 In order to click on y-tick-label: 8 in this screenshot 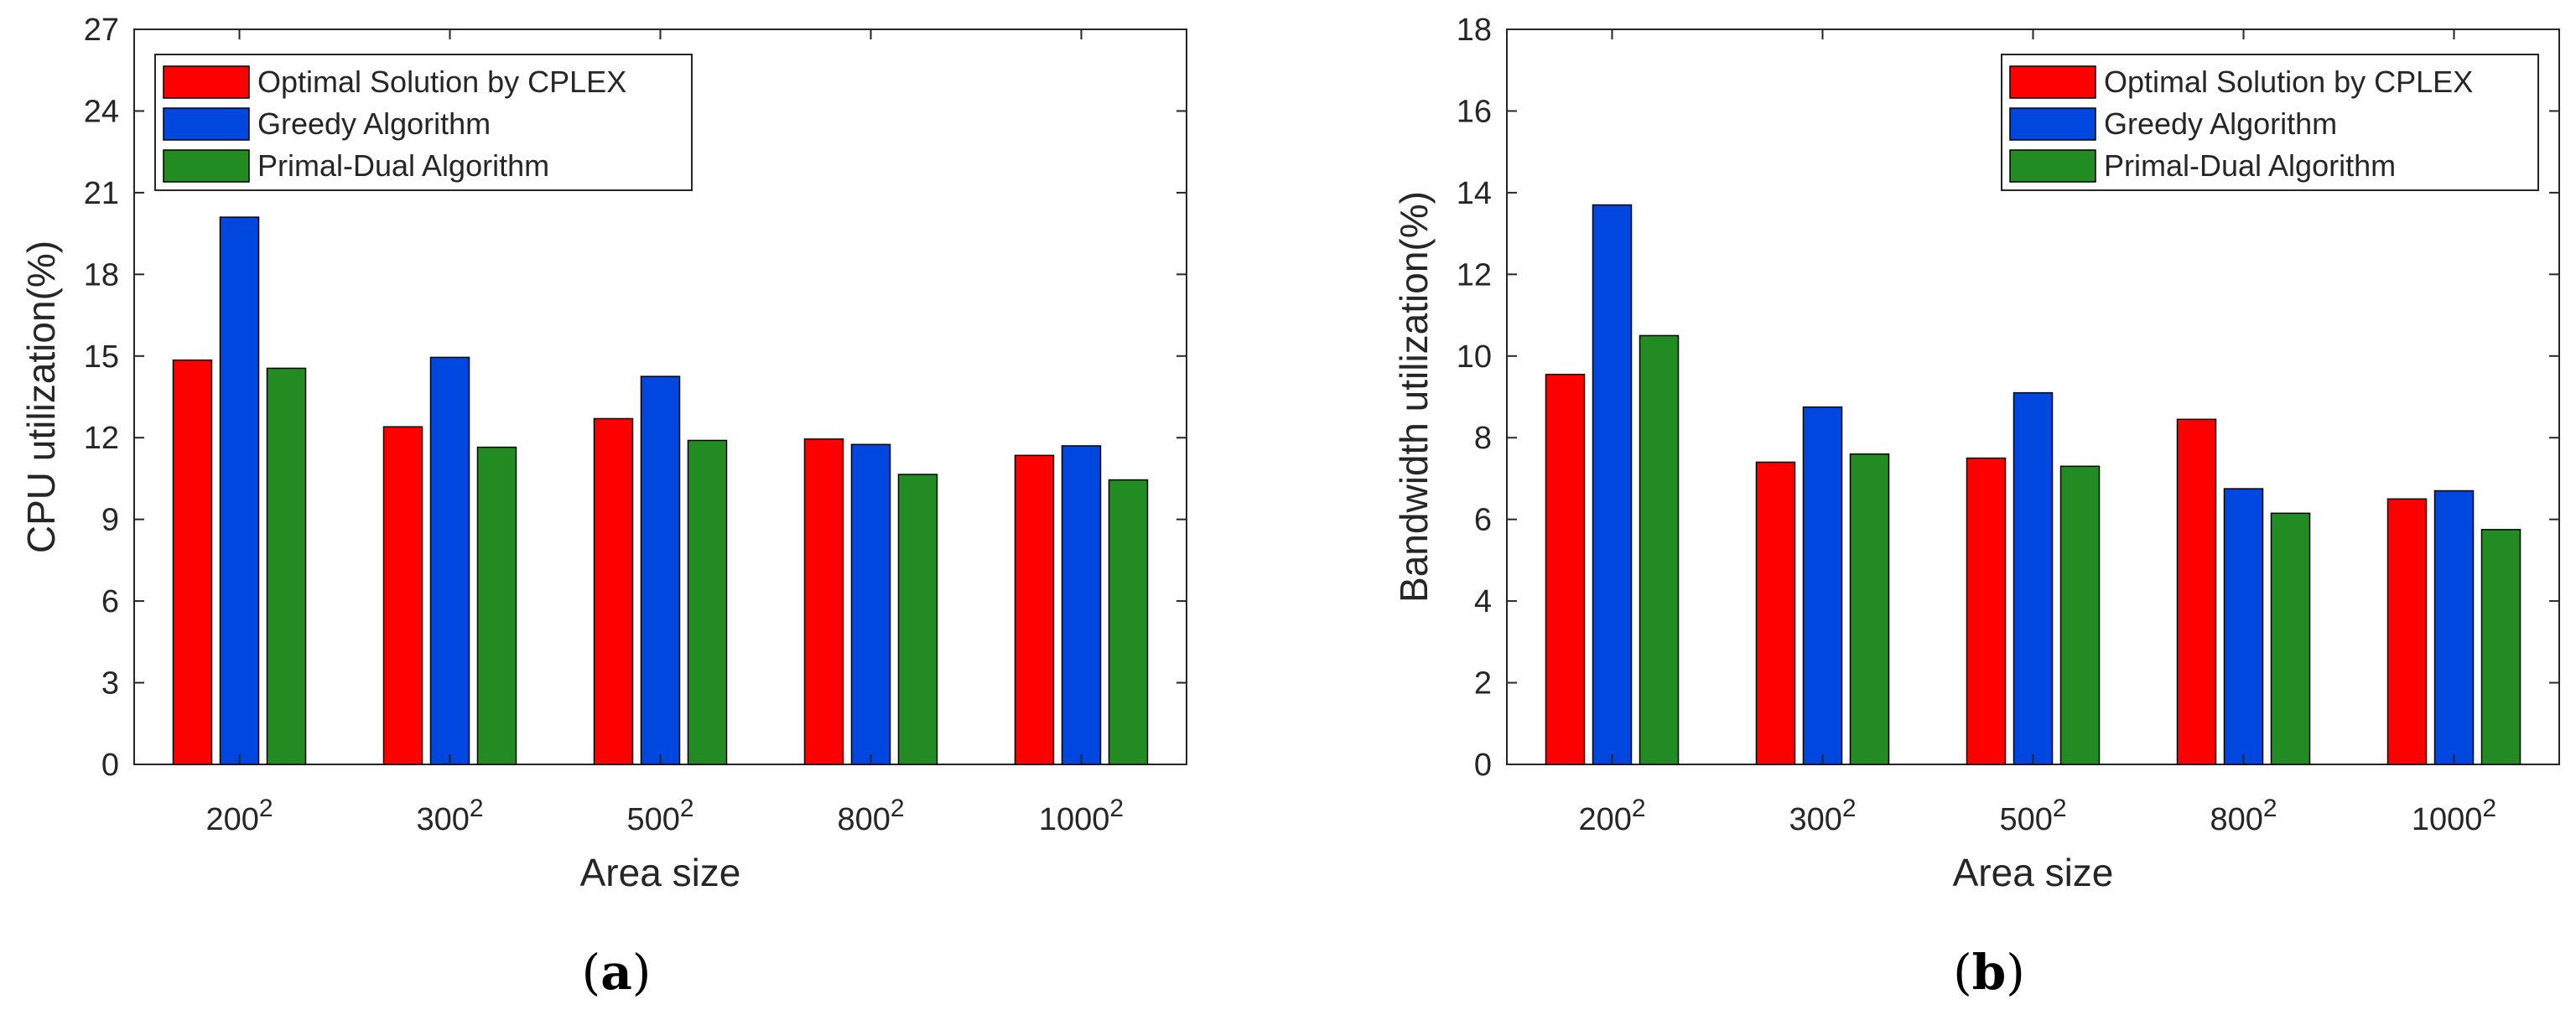, I will do `click(1483, 438)`.